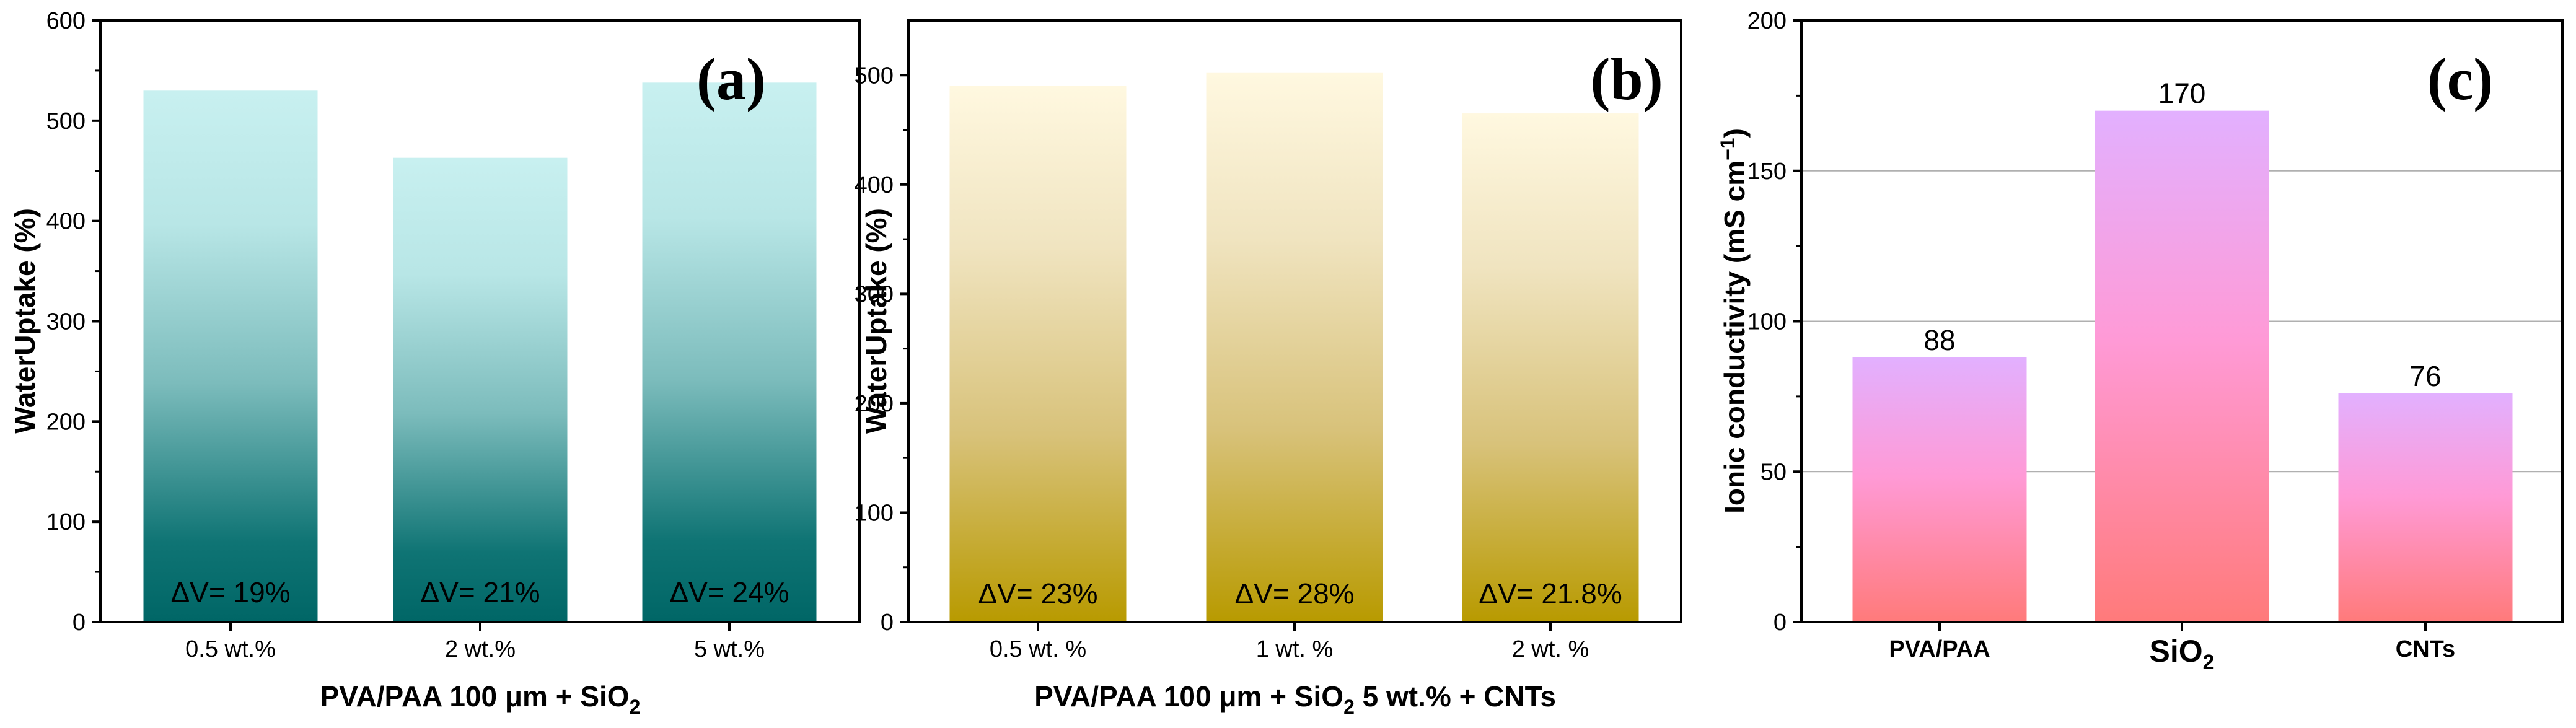 Image resolution: width=2576 pixels, height=728 pixels. I want to click on panel-a-x-tick-label: 2 wt.%, so click(481, 649).